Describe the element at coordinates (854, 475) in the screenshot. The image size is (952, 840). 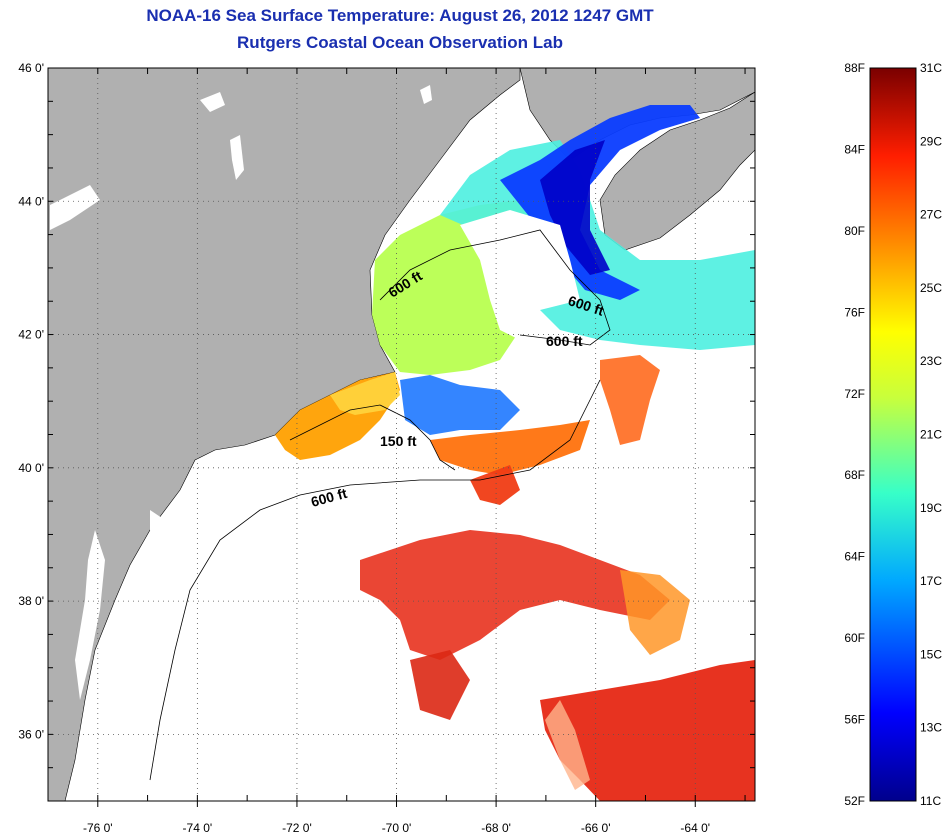
I see `colorbar-f-label: 68F` at that location.